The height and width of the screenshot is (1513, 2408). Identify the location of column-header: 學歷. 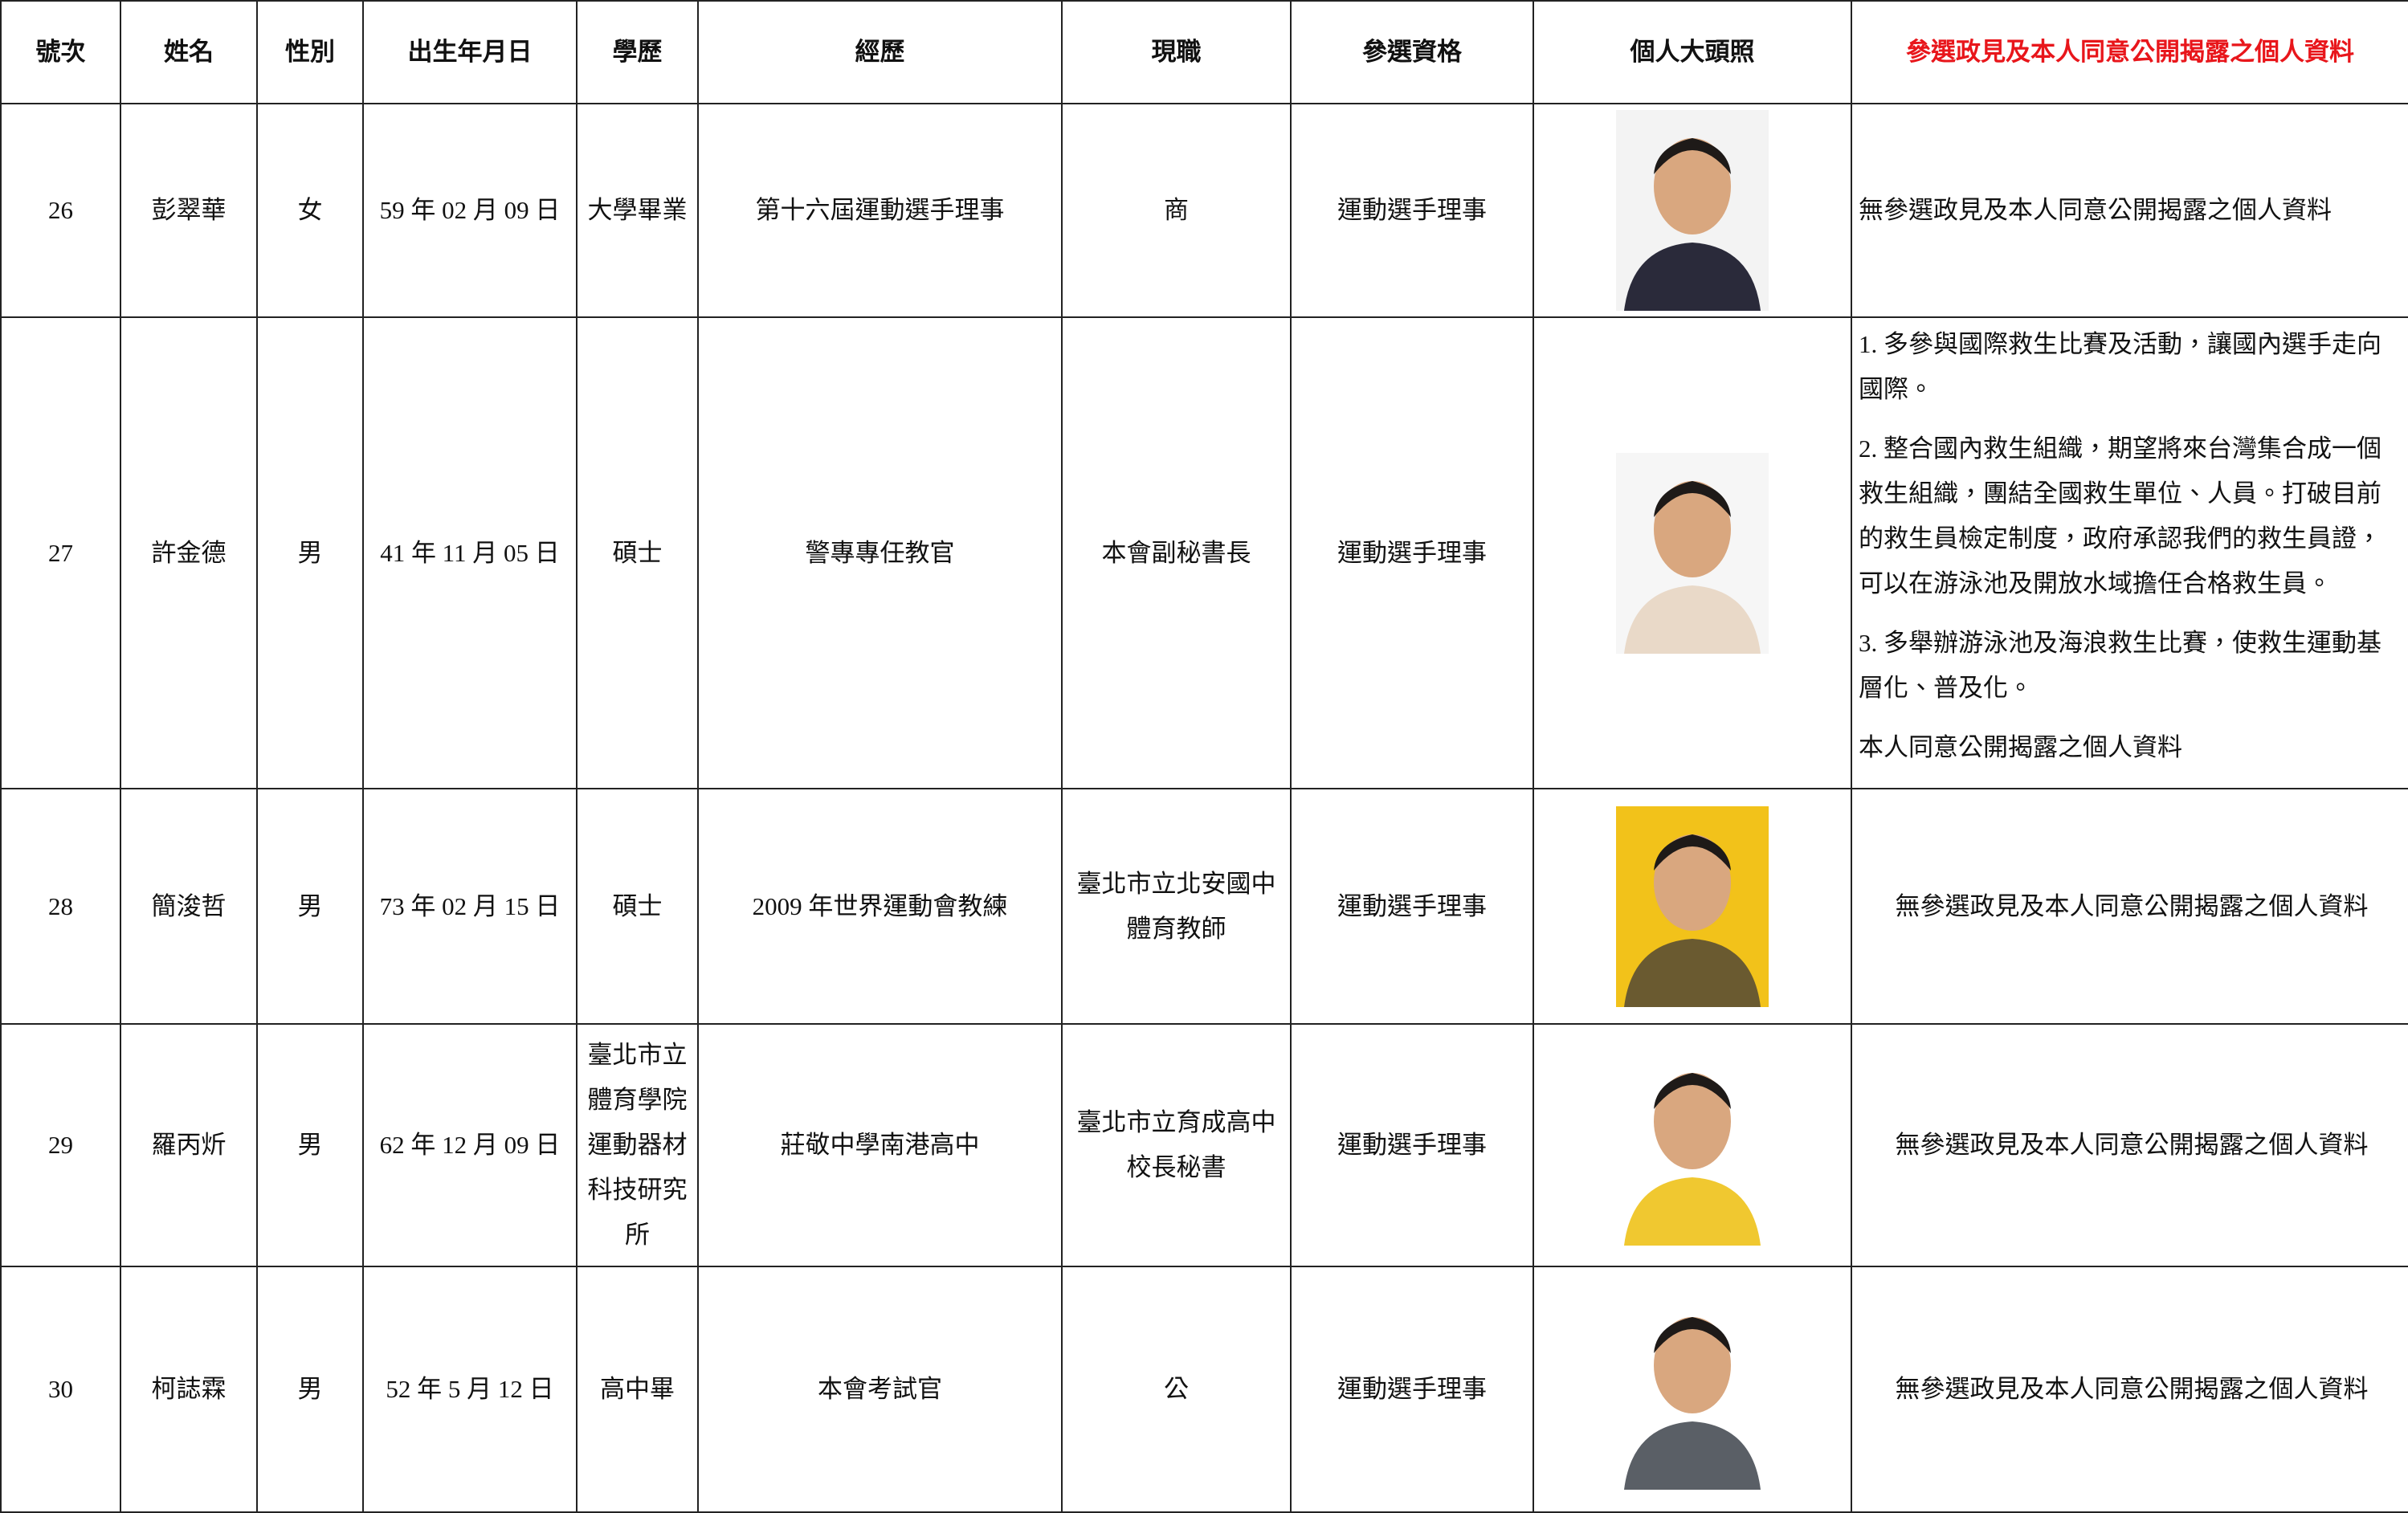
(637, 52).